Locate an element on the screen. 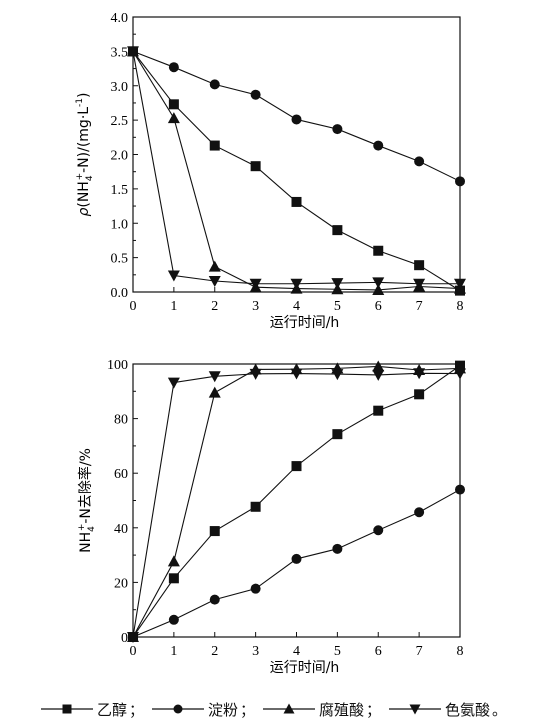 This screenshot has height=727, width=546. y-tick-label: 100 is located at coordinates (117, 365).